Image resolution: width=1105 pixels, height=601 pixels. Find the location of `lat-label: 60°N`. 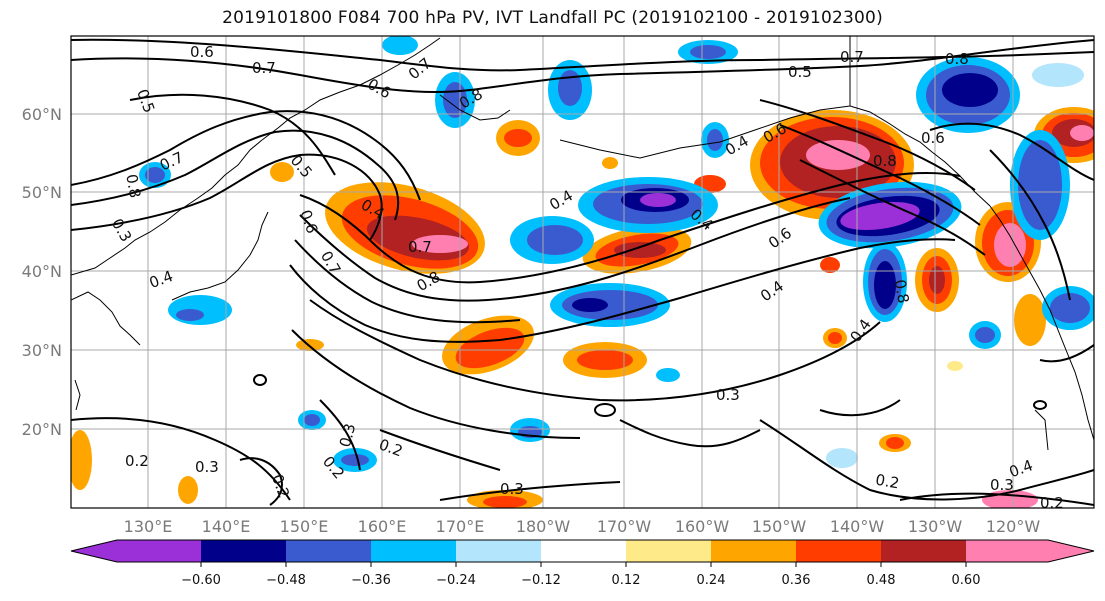

lat-label: 60°N is located at coordinates (42, 114).